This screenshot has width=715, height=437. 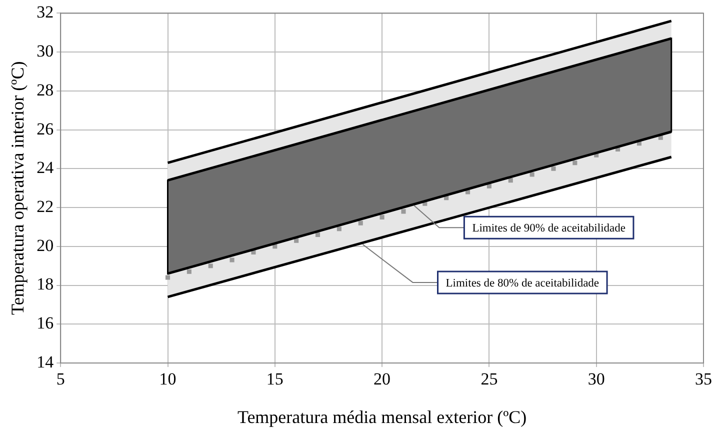 What do you see at coordinates (45, 245) in the screenshot?
I see `y-tick-label: 20` at bounding box center [45, 245].